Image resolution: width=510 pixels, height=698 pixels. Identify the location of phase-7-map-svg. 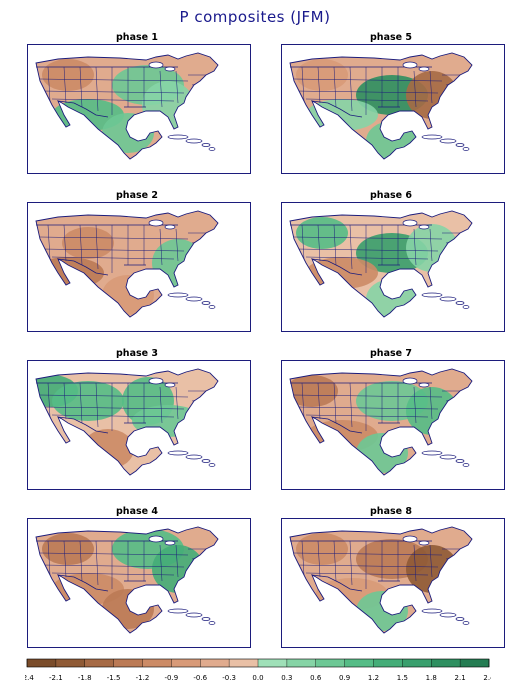
(381, 422).